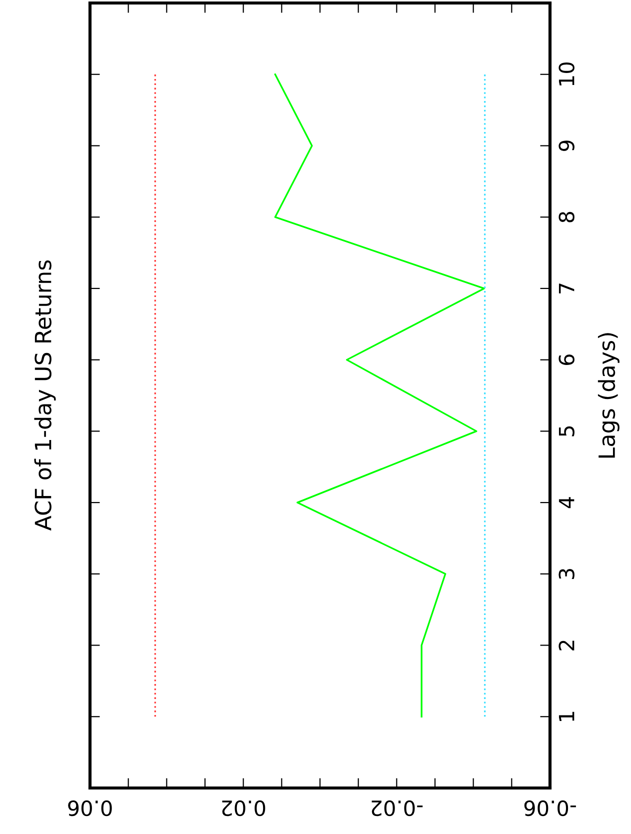 This screenshot has width=631, height=834. Describe the element at coordinates (609, 395) in the screenshot. I see `y-axis-title: Lags (days)` at that location.